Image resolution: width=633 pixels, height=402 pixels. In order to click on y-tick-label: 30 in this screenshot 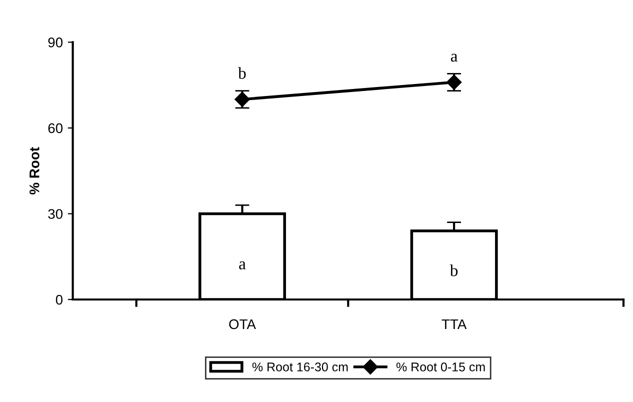, I will do `click(55, 214)`.